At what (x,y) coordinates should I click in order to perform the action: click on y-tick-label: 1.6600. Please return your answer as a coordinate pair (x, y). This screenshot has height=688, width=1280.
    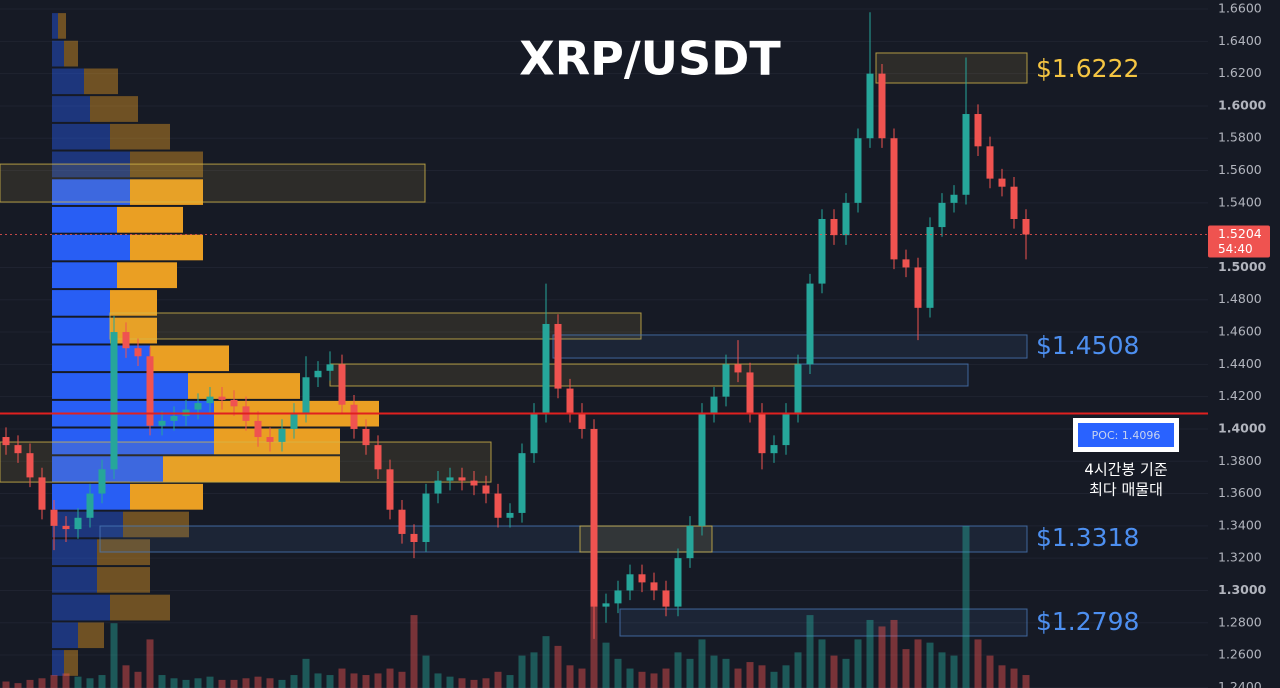
    Looking at the image, I should click on (1240, 8).